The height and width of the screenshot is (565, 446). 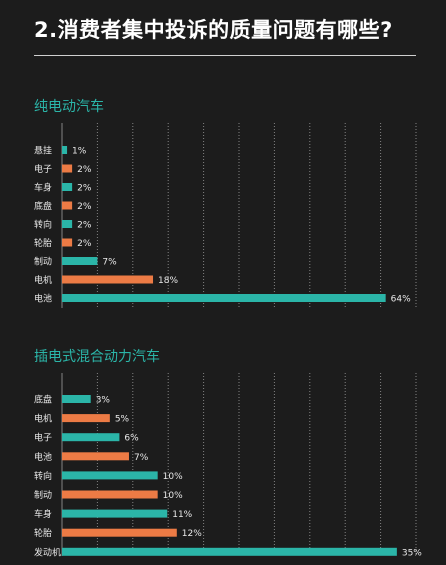 What do you see at coordinates (412, 553) in the screenshot?
I see `value-label: 35%` at bounding box center [412, 553].